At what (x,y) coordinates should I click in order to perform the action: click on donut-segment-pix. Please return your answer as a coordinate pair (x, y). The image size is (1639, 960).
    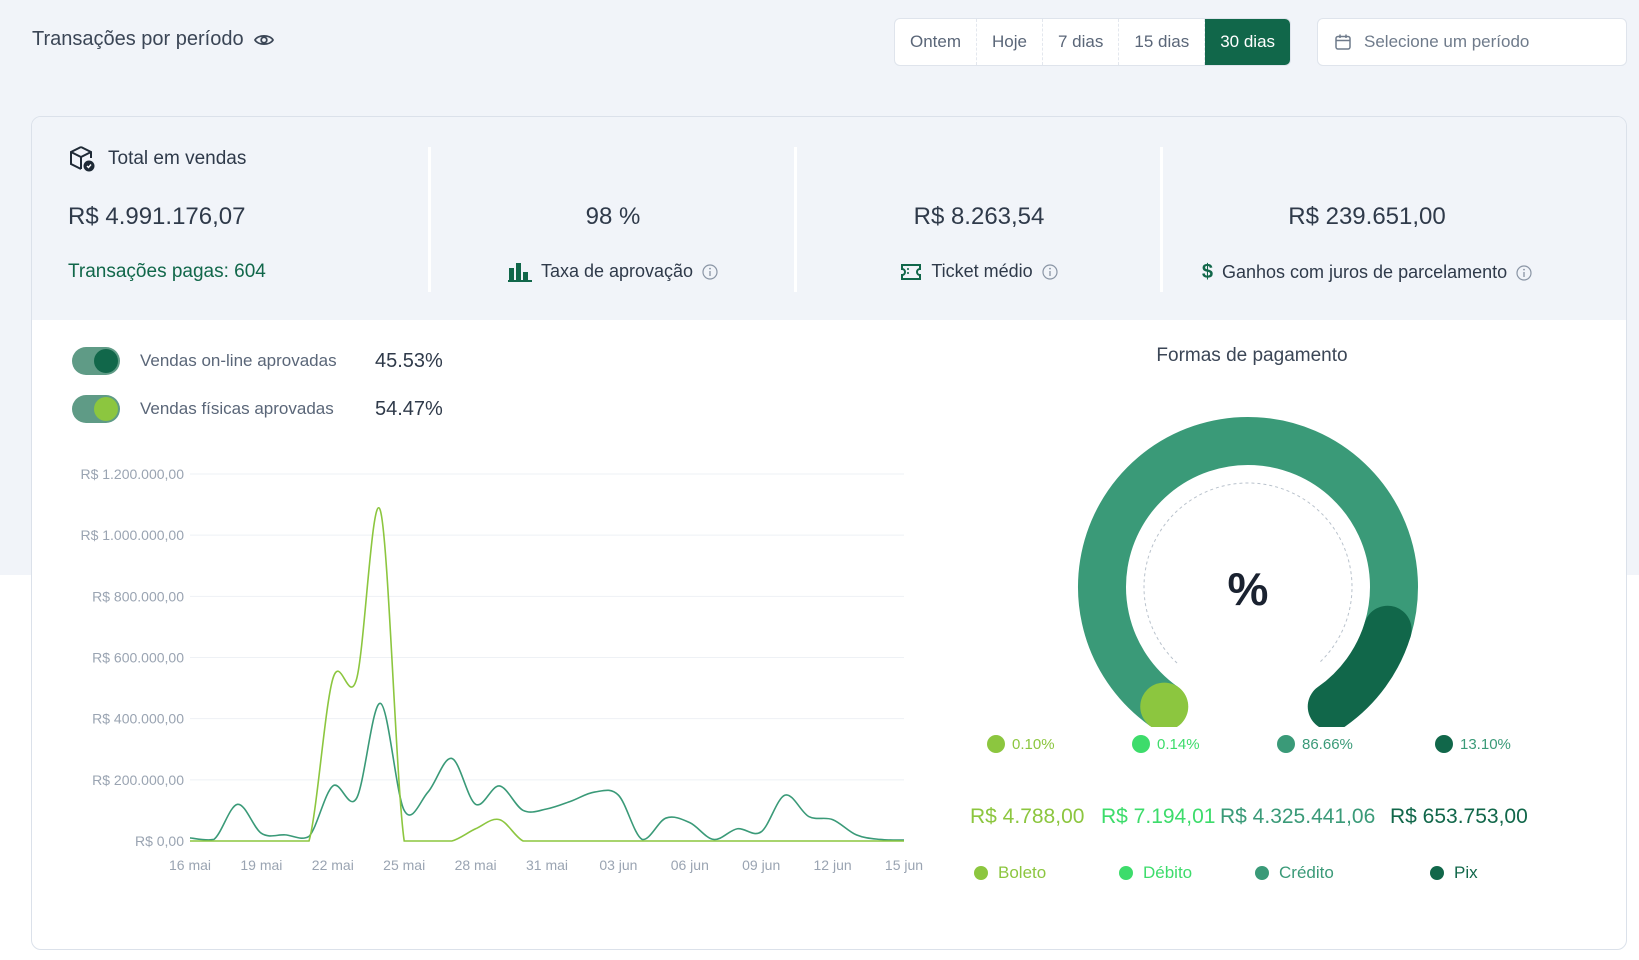
    Looking at the image, I should click on (1359, 666).